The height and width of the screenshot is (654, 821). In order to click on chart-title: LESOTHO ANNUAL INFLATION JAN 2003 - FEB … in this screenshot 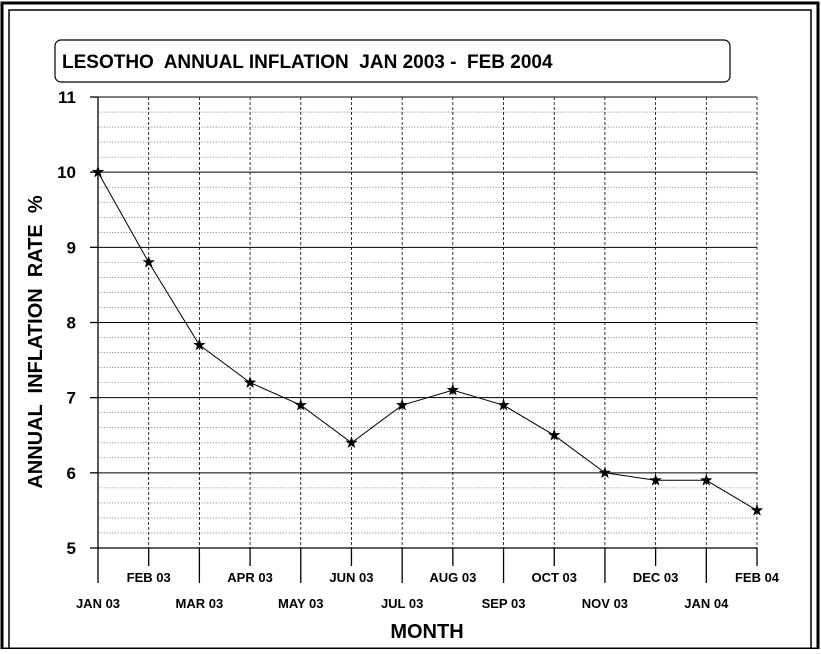, I will do `click(307, 62)`.